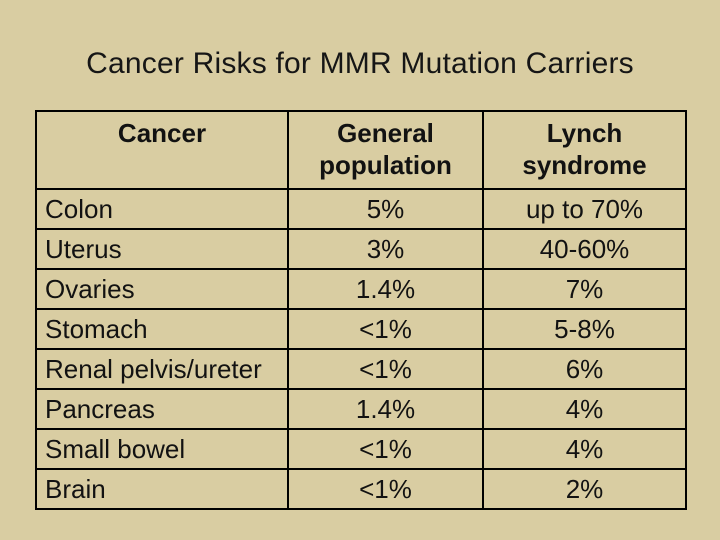  I want to click on cell-cancer-name: Stomach, so click(162, 329).